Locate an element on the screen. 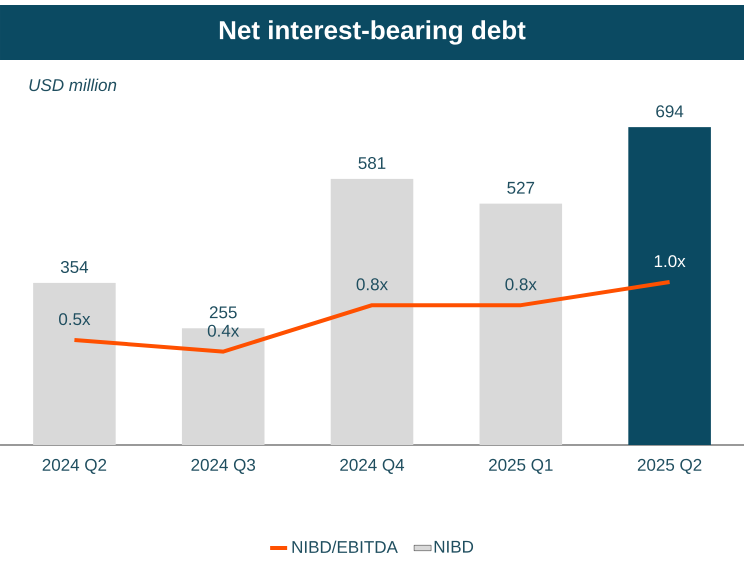  data-label: 1.0x is located at coordinates (670, 261).